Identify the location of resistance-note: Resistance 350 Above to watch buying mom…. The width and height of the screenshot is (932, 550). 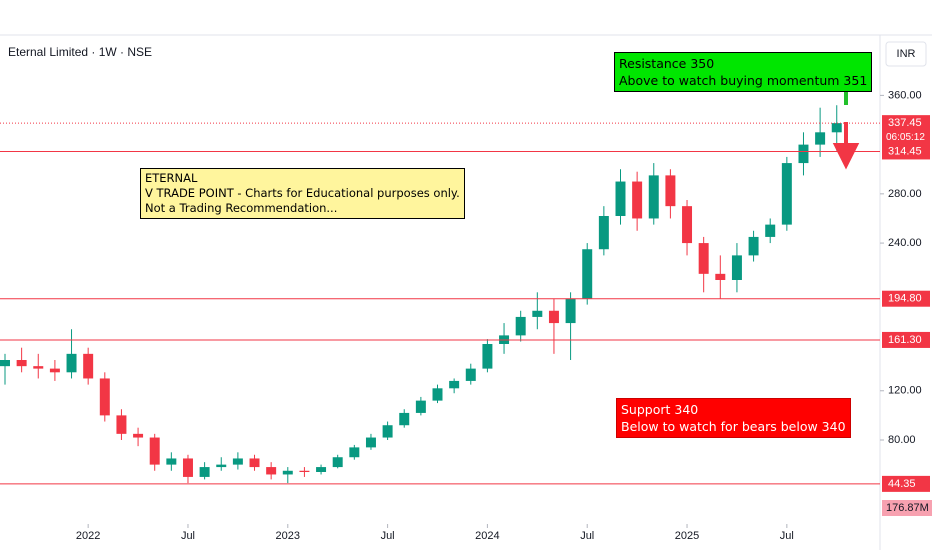
(743, 72).